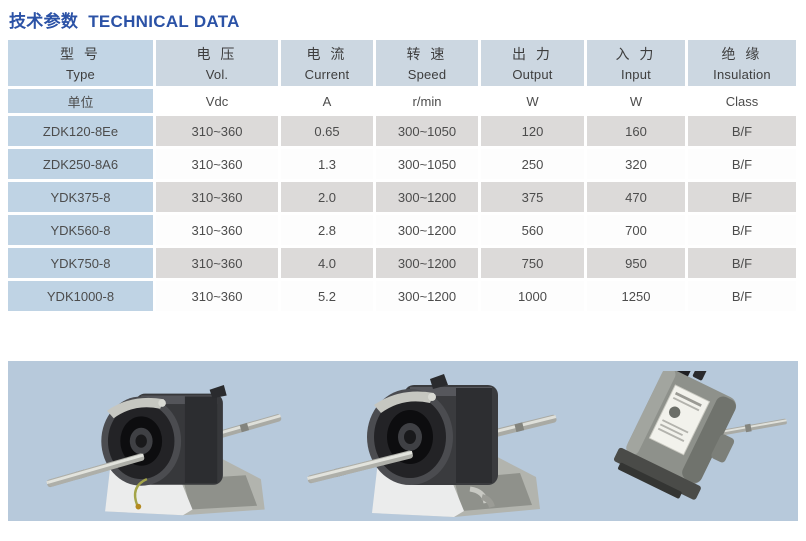  I want to click on cell-current: 2.0, so click(327, 197).